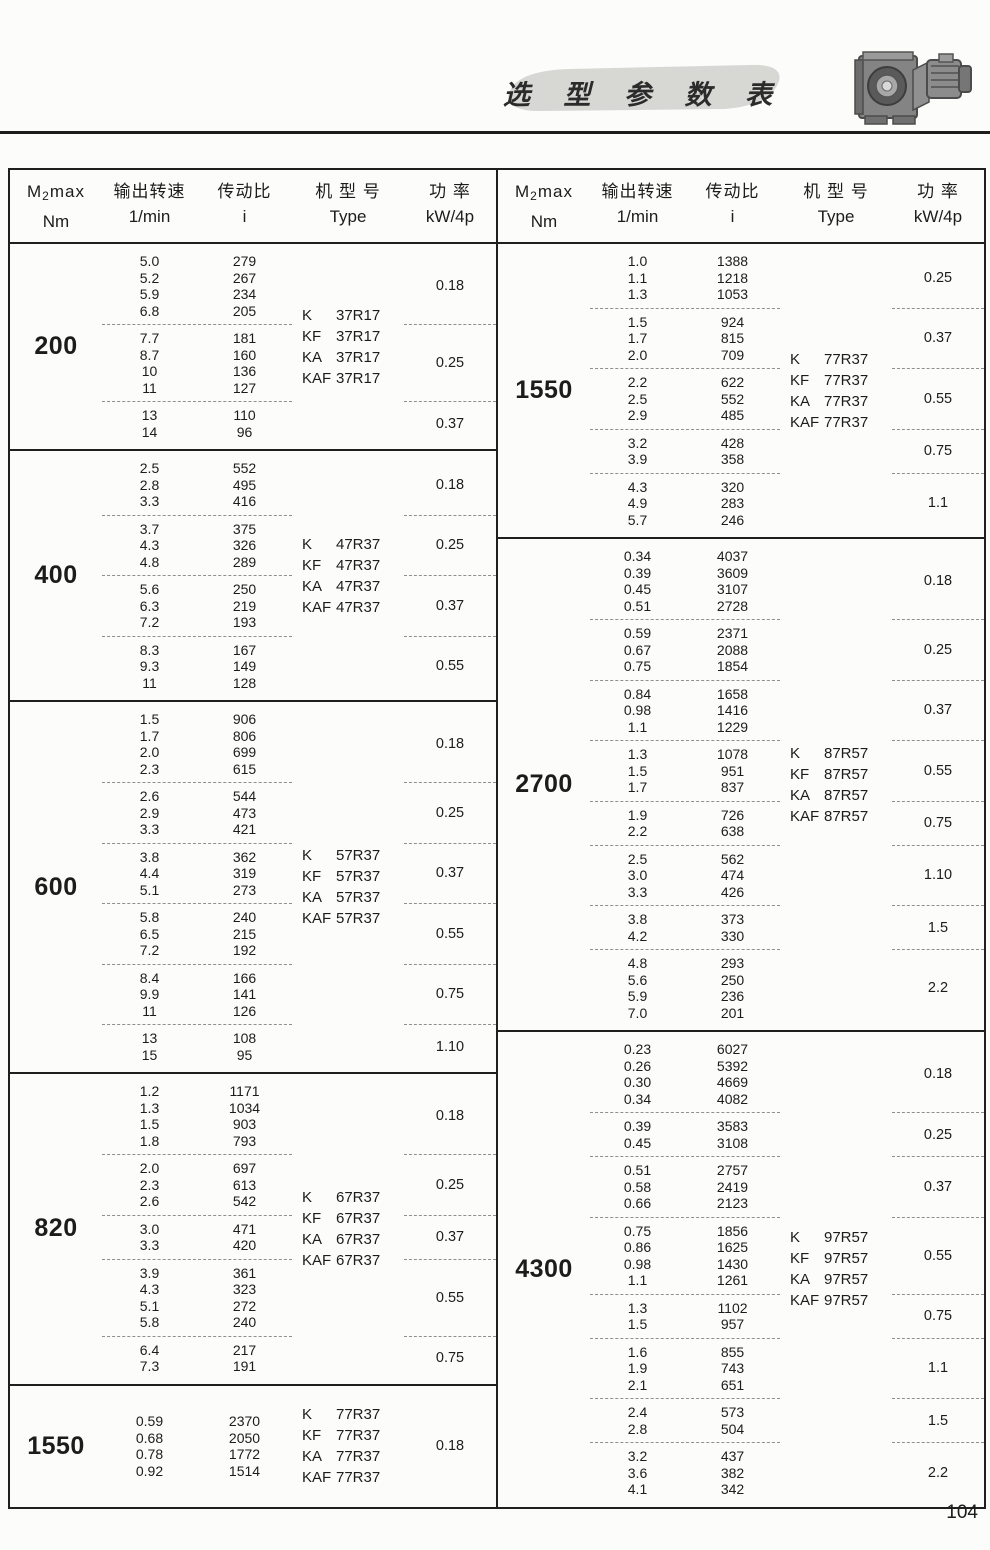  I want to click on speed-value: 0.86, so click(637, 1247).